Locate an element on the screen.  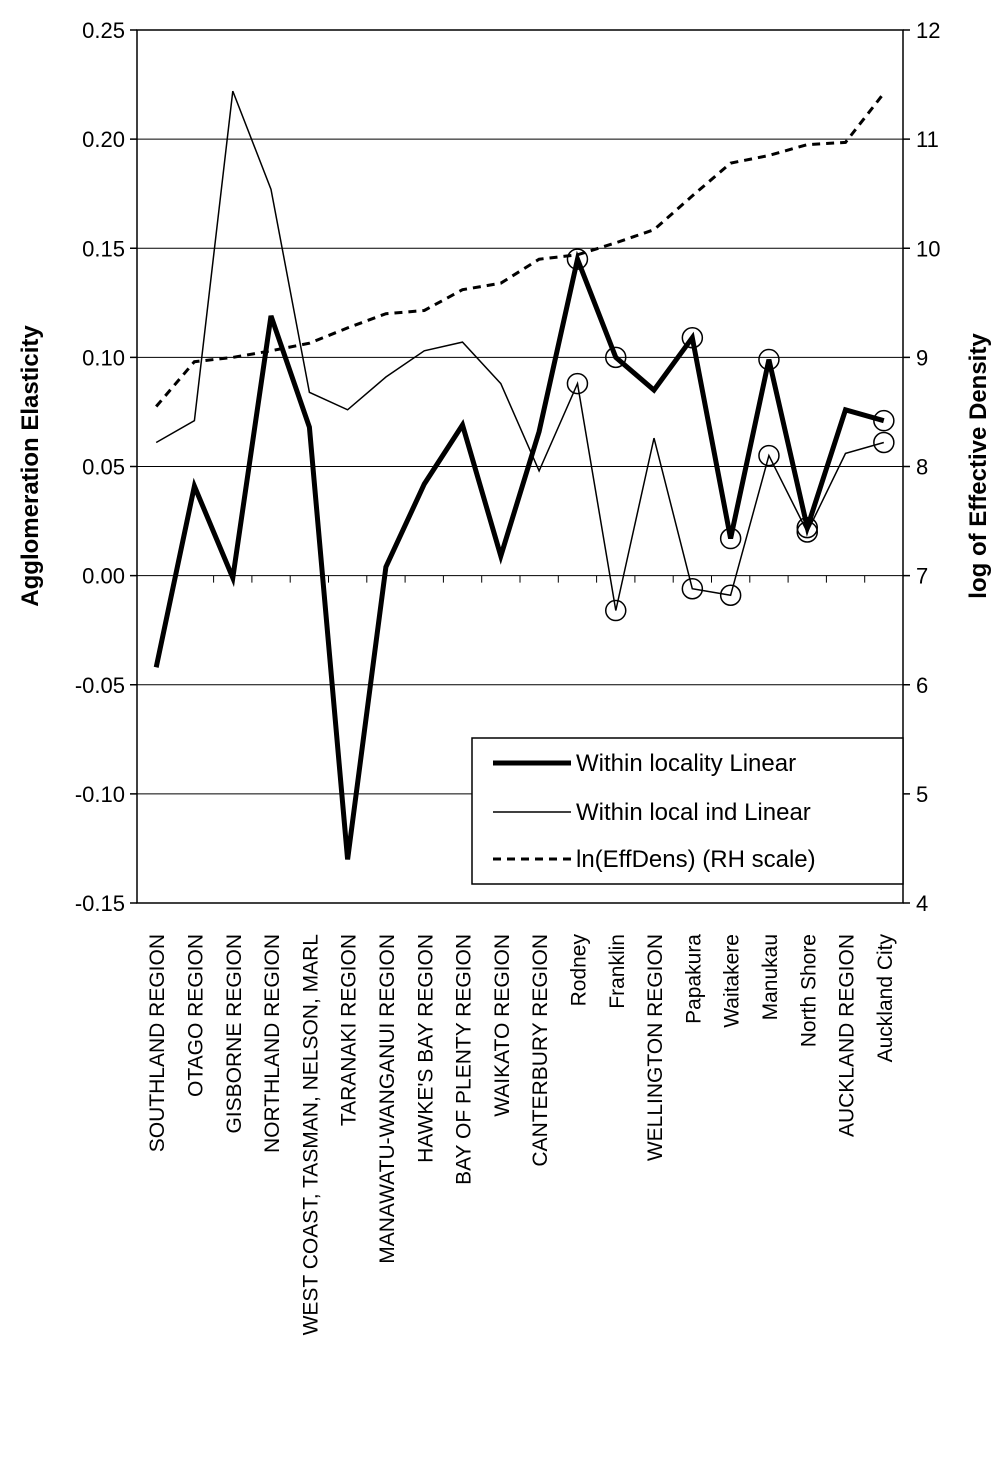
right-tick-label: 12 is located at coordinates (928, 30).